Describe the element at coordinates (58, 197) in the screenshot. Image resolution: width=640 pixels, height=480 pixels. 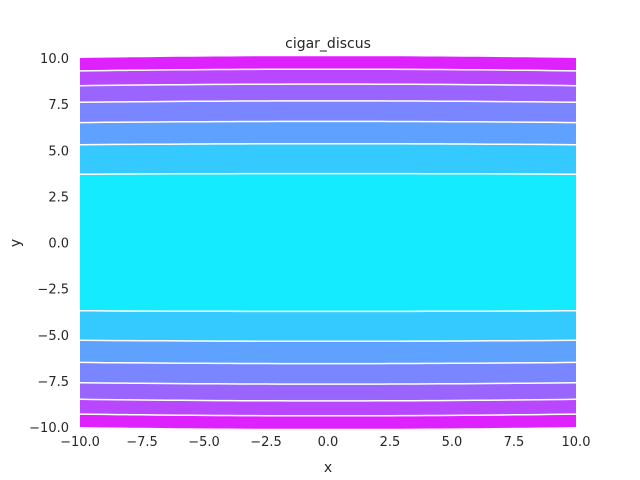
I see `y-tick-label: 2.5` at that location.